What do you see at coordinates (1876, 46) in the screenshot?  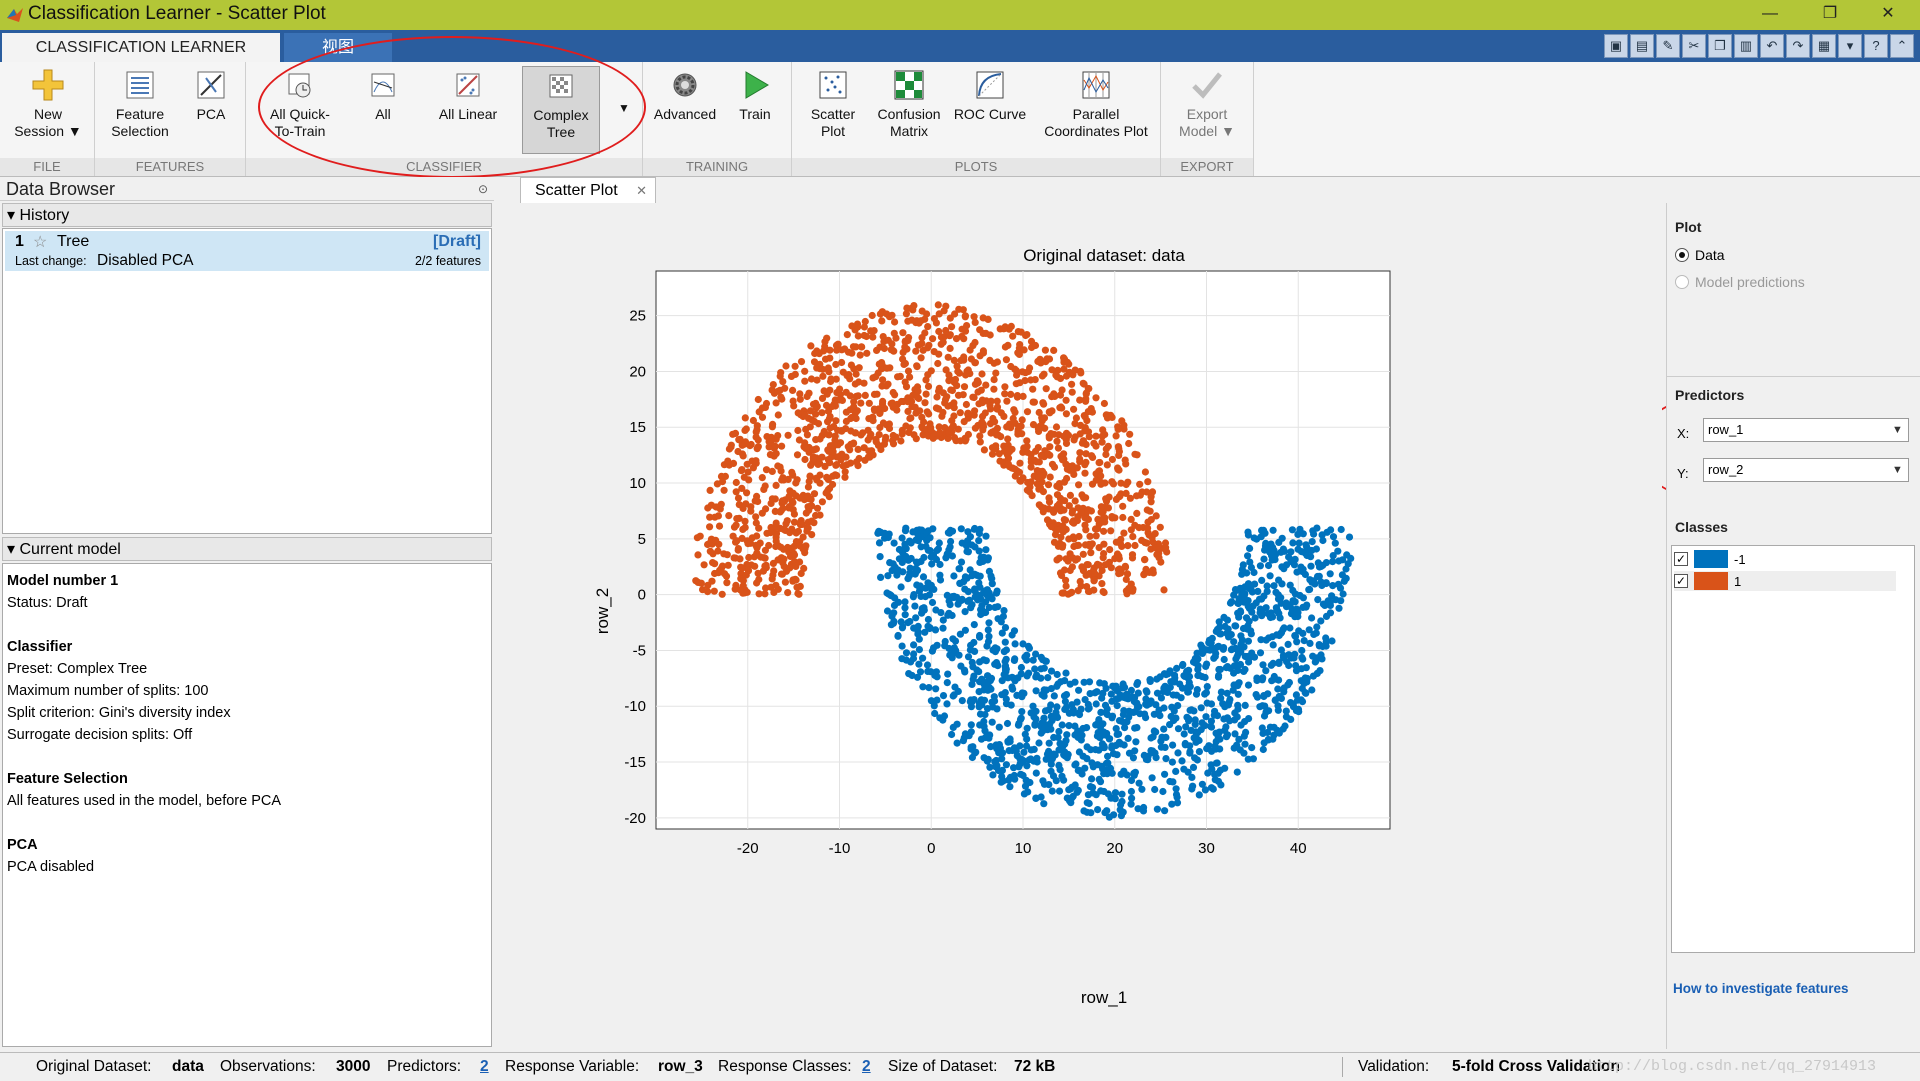 I see `help-icon: ?` at bounding box center [1876, 46].